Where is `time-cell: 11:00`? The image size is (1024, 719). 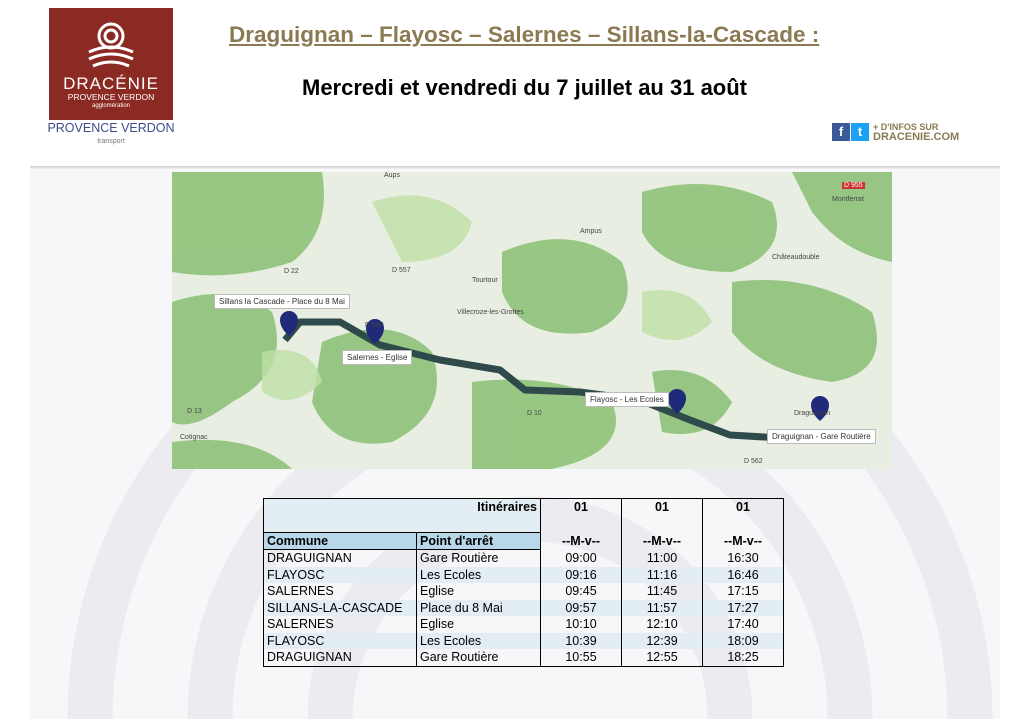 time-cell: 11:00 is located at coordinates (662, 558).